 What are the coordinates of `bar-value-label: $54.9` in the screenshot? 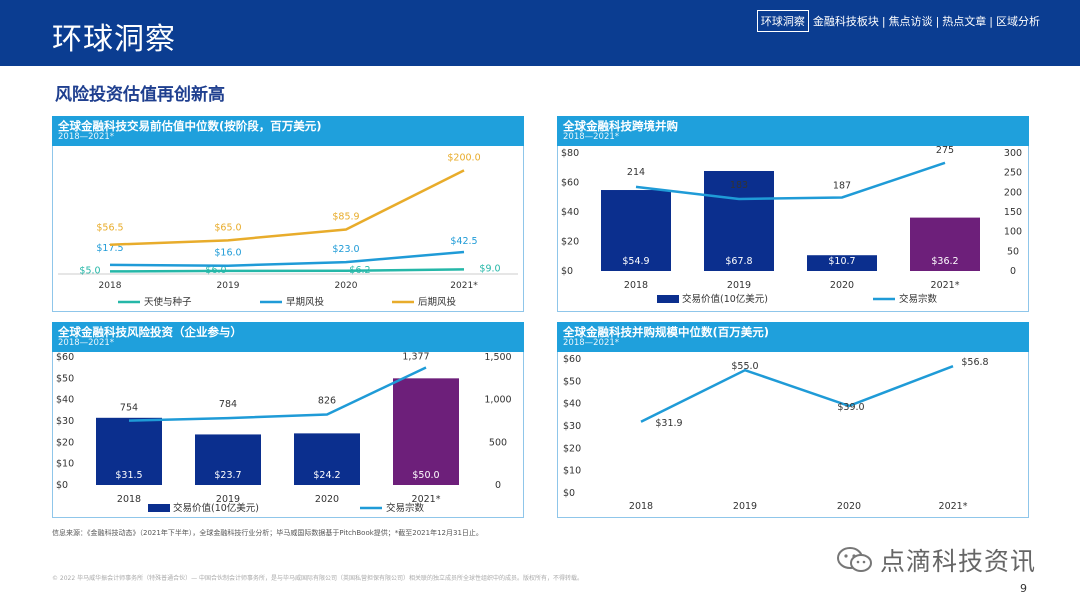 It's located at (635, 261).